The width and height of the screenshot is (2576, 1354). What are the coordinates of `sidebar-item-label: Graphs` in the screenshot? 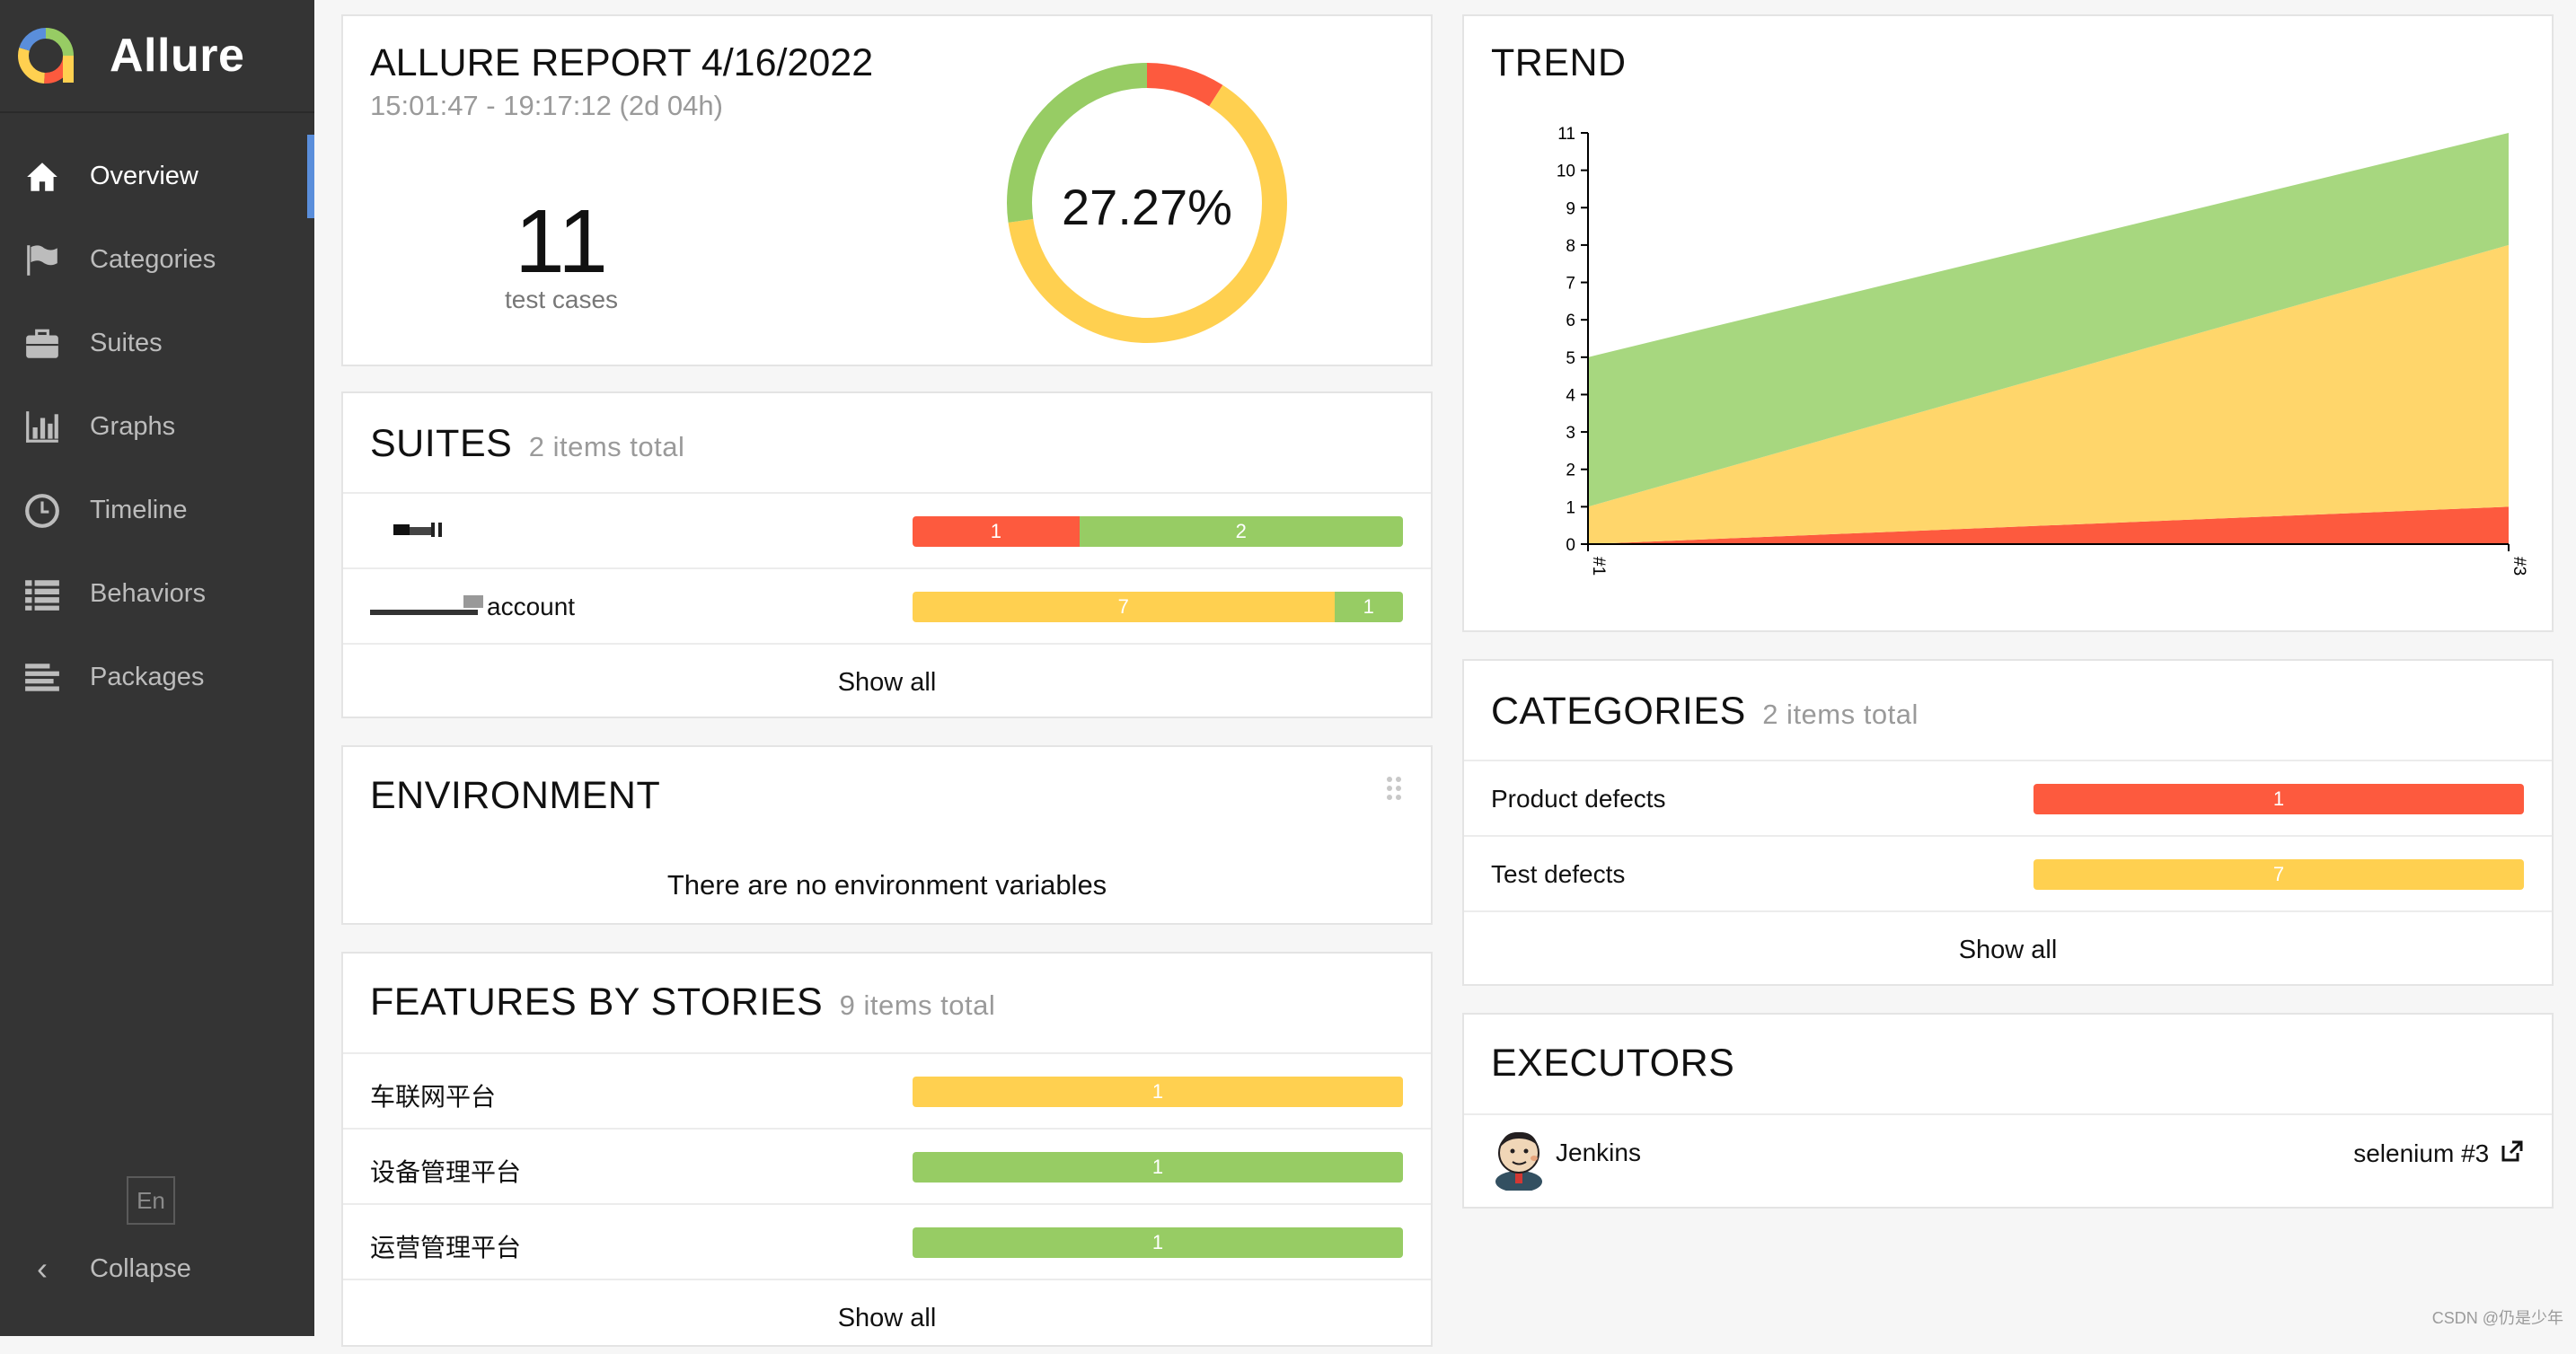 It's located at (133, 426).